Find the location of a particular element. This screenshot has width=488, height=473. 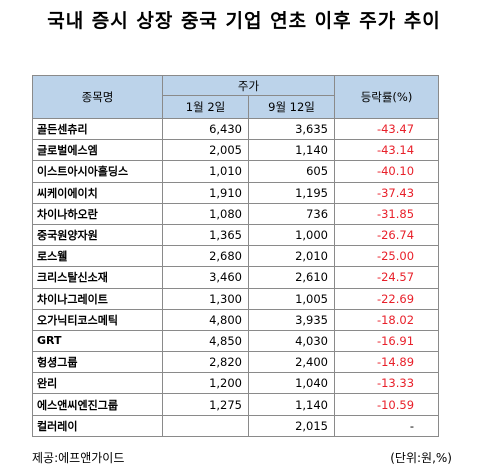

cell-name: 로스웰 is located at coordinates (97, 256).